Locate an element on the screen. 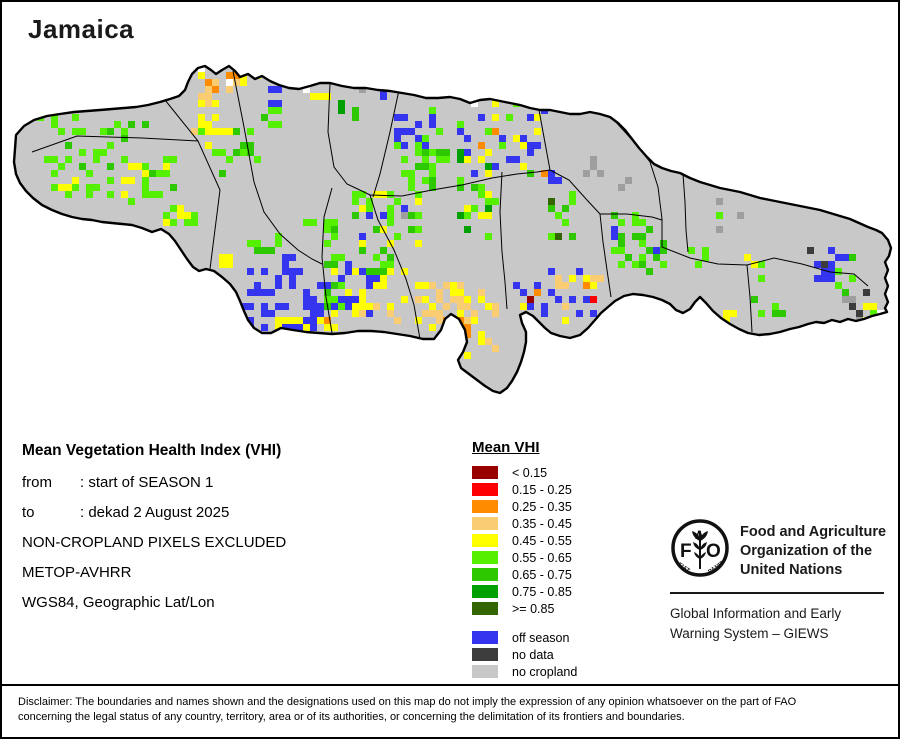 Image resolution: width=900 pixels, height=739 pixels. legend-swatch is located at coordinates (485, 608).